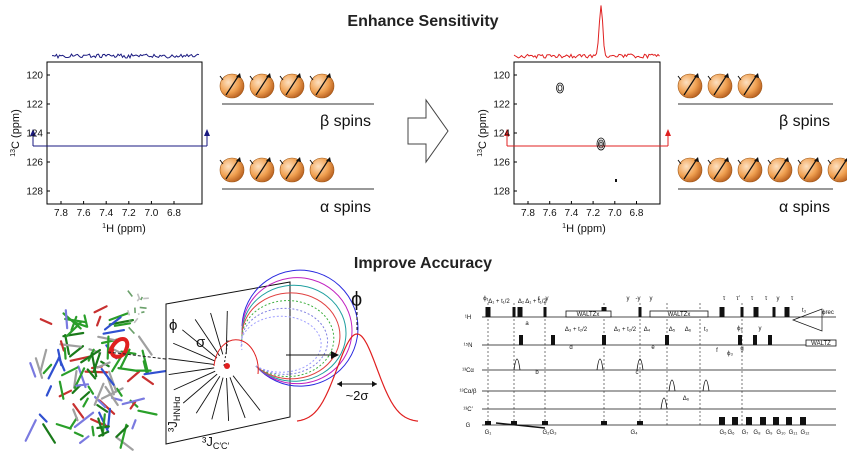 Image resolution: width=847 pixels, height=466 pixels. Describe the element at coordinates (151, 213) in the screenshot. I see `left-xtick-label: 7.0` at that location.